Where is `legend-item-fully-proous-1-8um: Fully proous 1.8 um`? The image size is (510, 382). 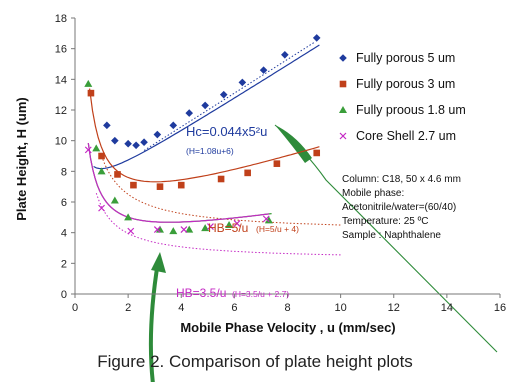
legend-item-fully-proous-1-8um: Fully proous 1.8 um is located at coordinates (402, 110).